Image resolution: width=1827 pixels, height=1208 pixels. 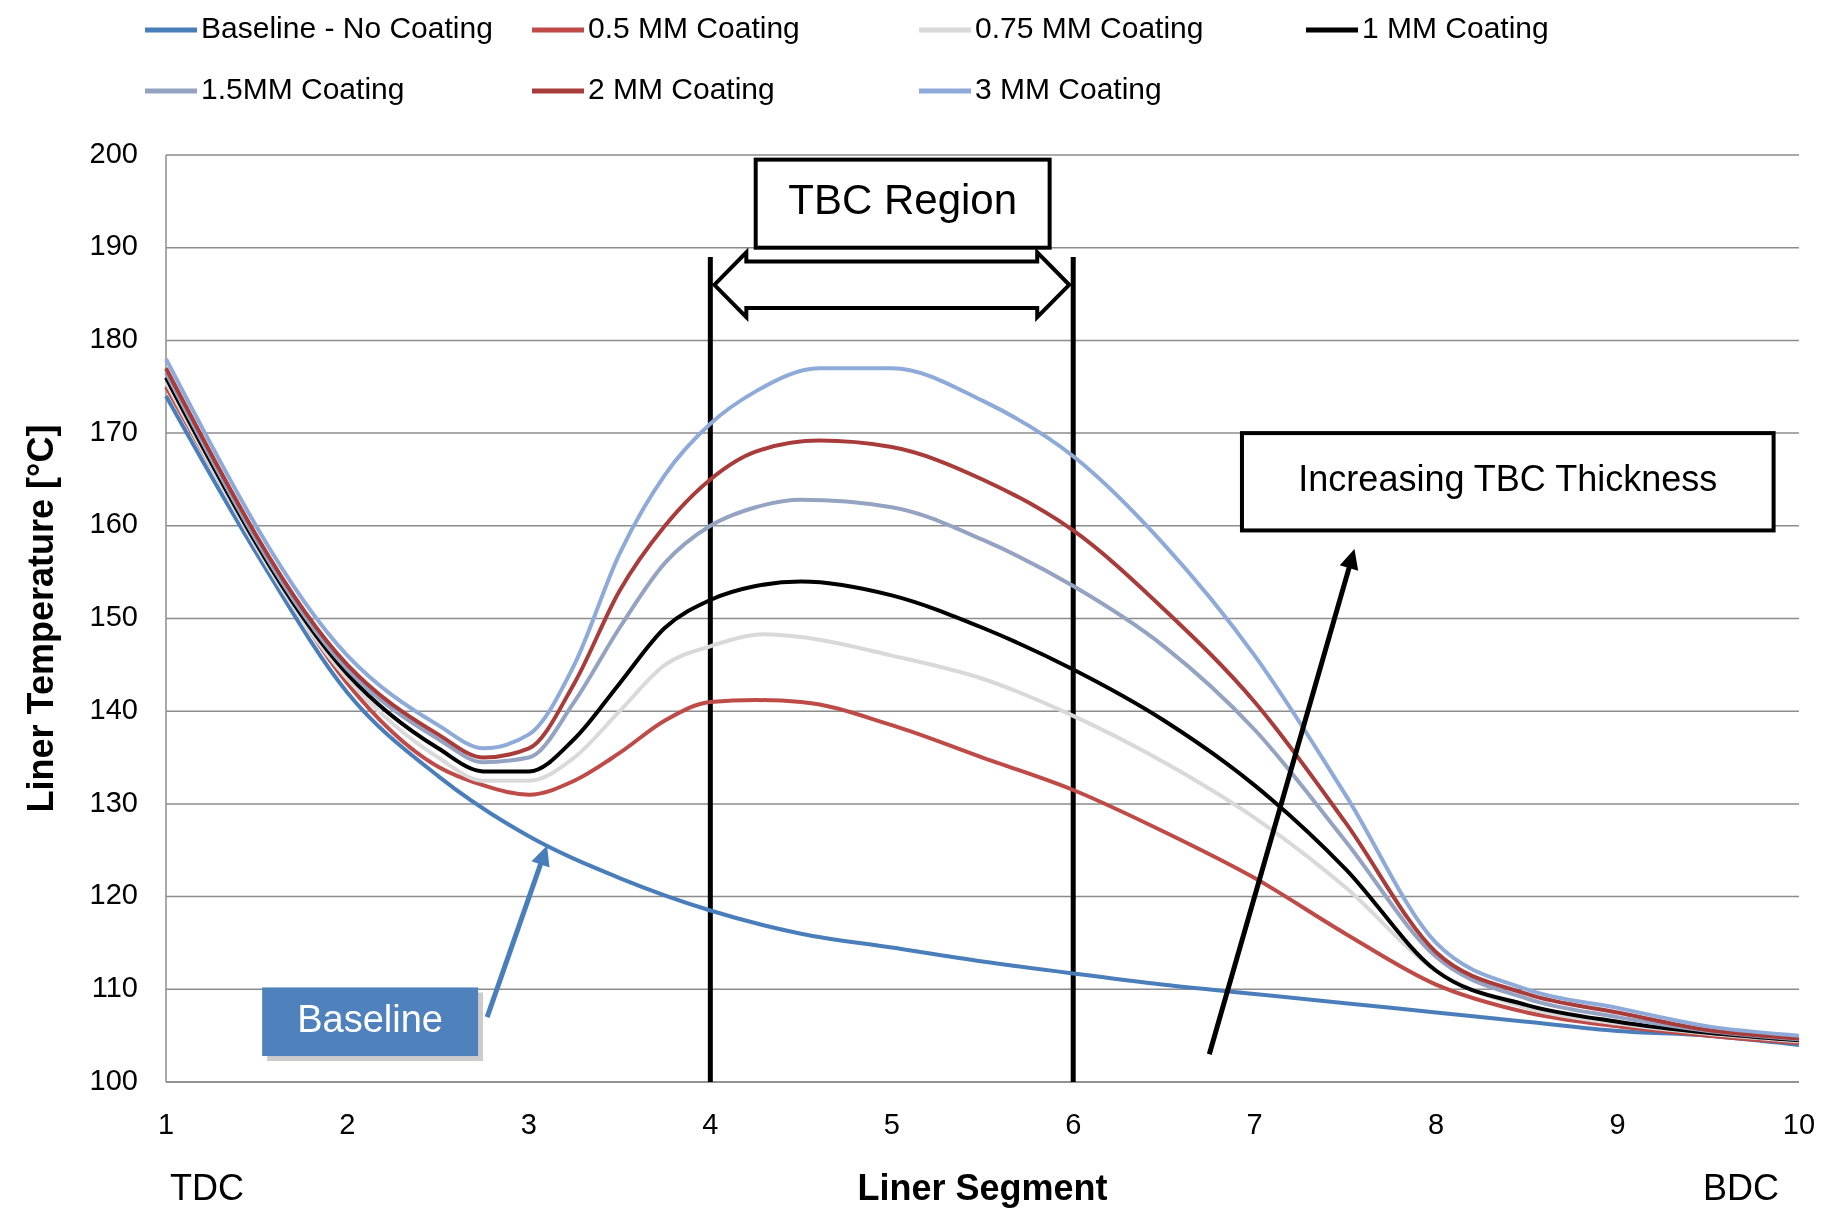 I want to click on y-tick-label: 180, so click(x=113, y=338).